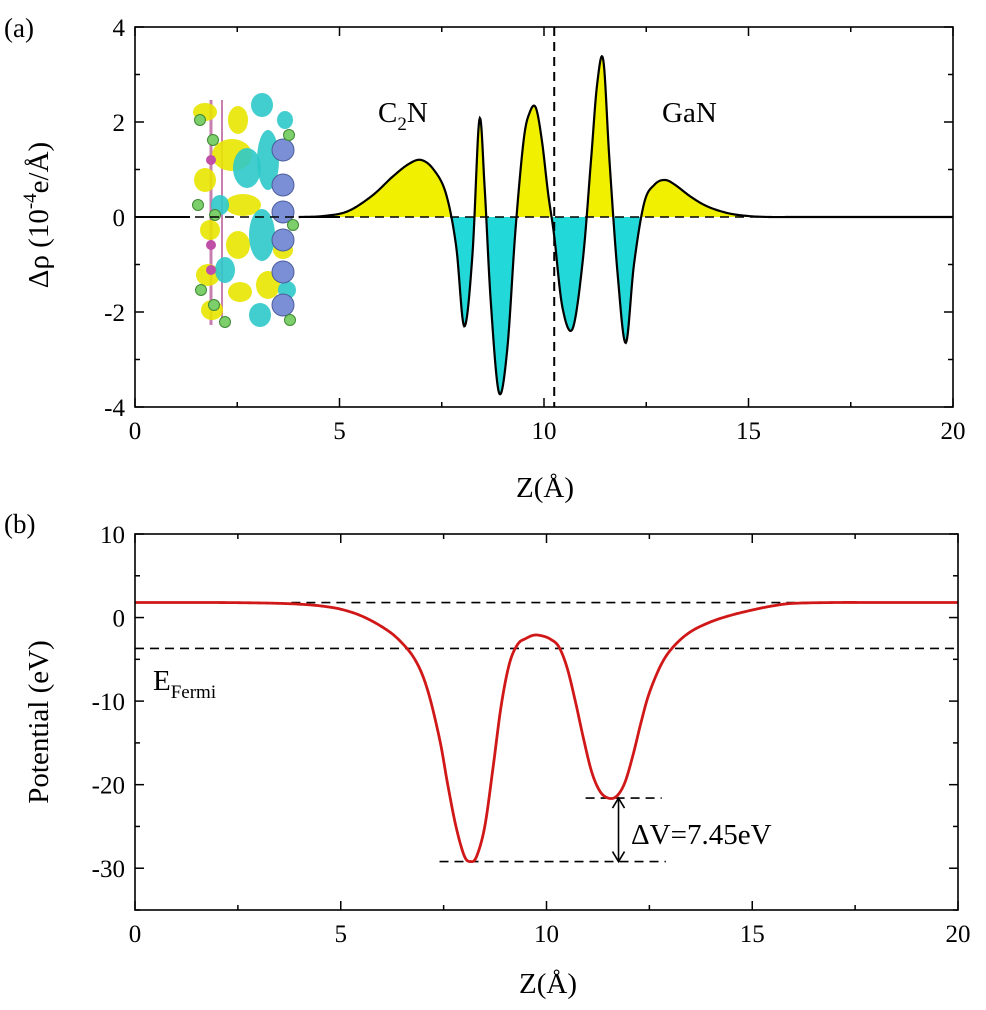 The image size is (986, 1010). What do you see at coordinates (108, 869) in the screenshot?
I see `panel-b-ytick-label: -30` at bounding box center [108, 869].